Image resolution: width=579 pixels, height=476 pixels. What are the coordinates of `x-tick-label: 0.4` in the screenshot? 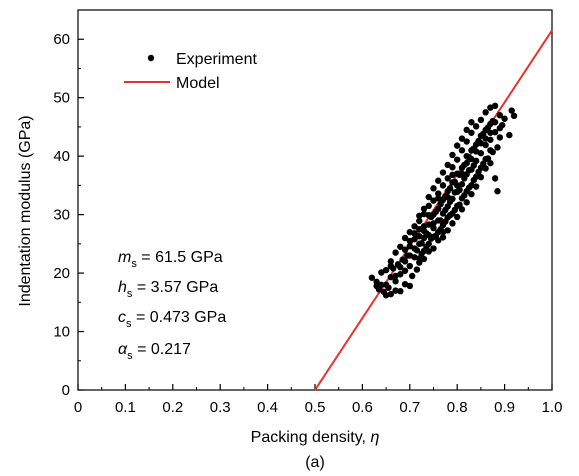 It's located at (267, 407).